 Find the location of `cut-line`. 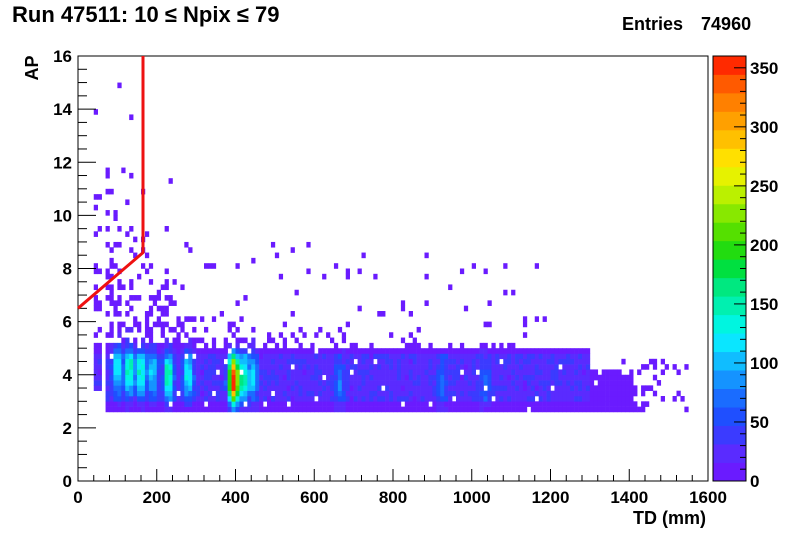

cut-line is located at coordinates (111, 183).